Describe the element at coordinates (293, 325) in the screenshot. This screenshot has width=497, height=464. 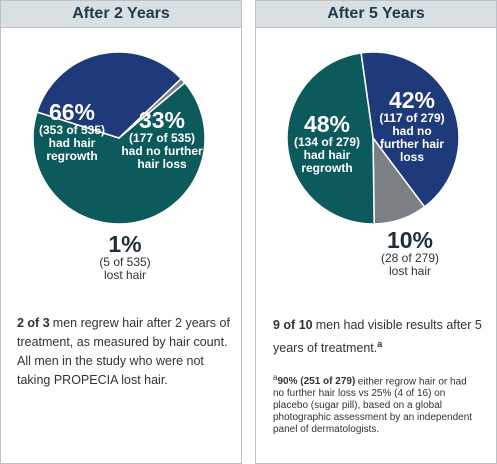
I see `note-bold: 9 of 10` at that location.